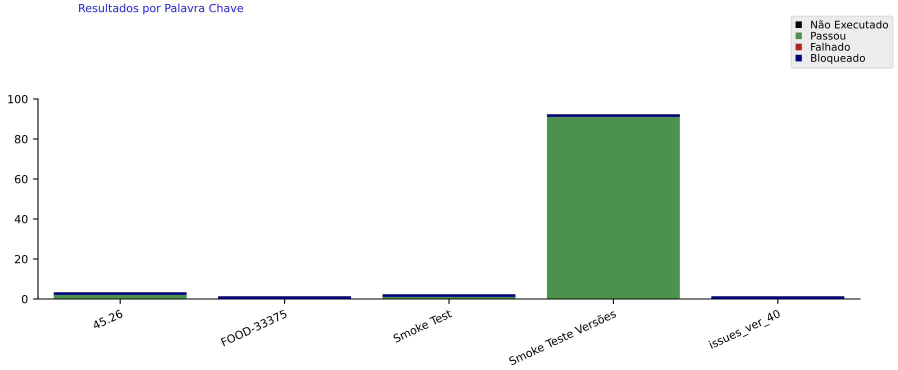 The image size is (898, 370). What do you see at coordinates (21, 179) in the screenshot?
I see `y-tick-label: 60` at bounding box center [21, 179].